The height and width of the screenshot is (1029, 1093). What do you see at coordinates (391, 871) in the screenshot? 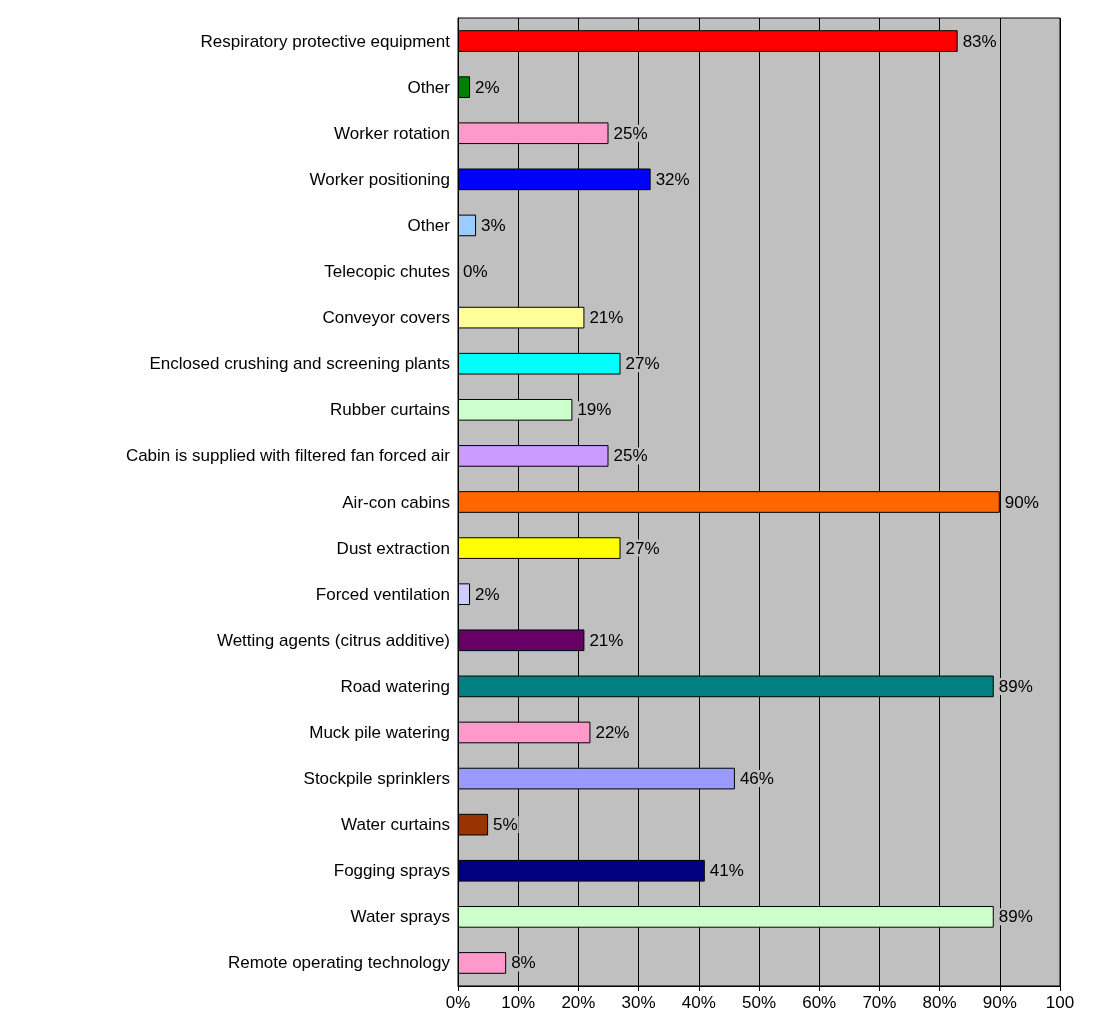
I see `y-tick-label: Fogging sprays` at bounding box center [391, 871].